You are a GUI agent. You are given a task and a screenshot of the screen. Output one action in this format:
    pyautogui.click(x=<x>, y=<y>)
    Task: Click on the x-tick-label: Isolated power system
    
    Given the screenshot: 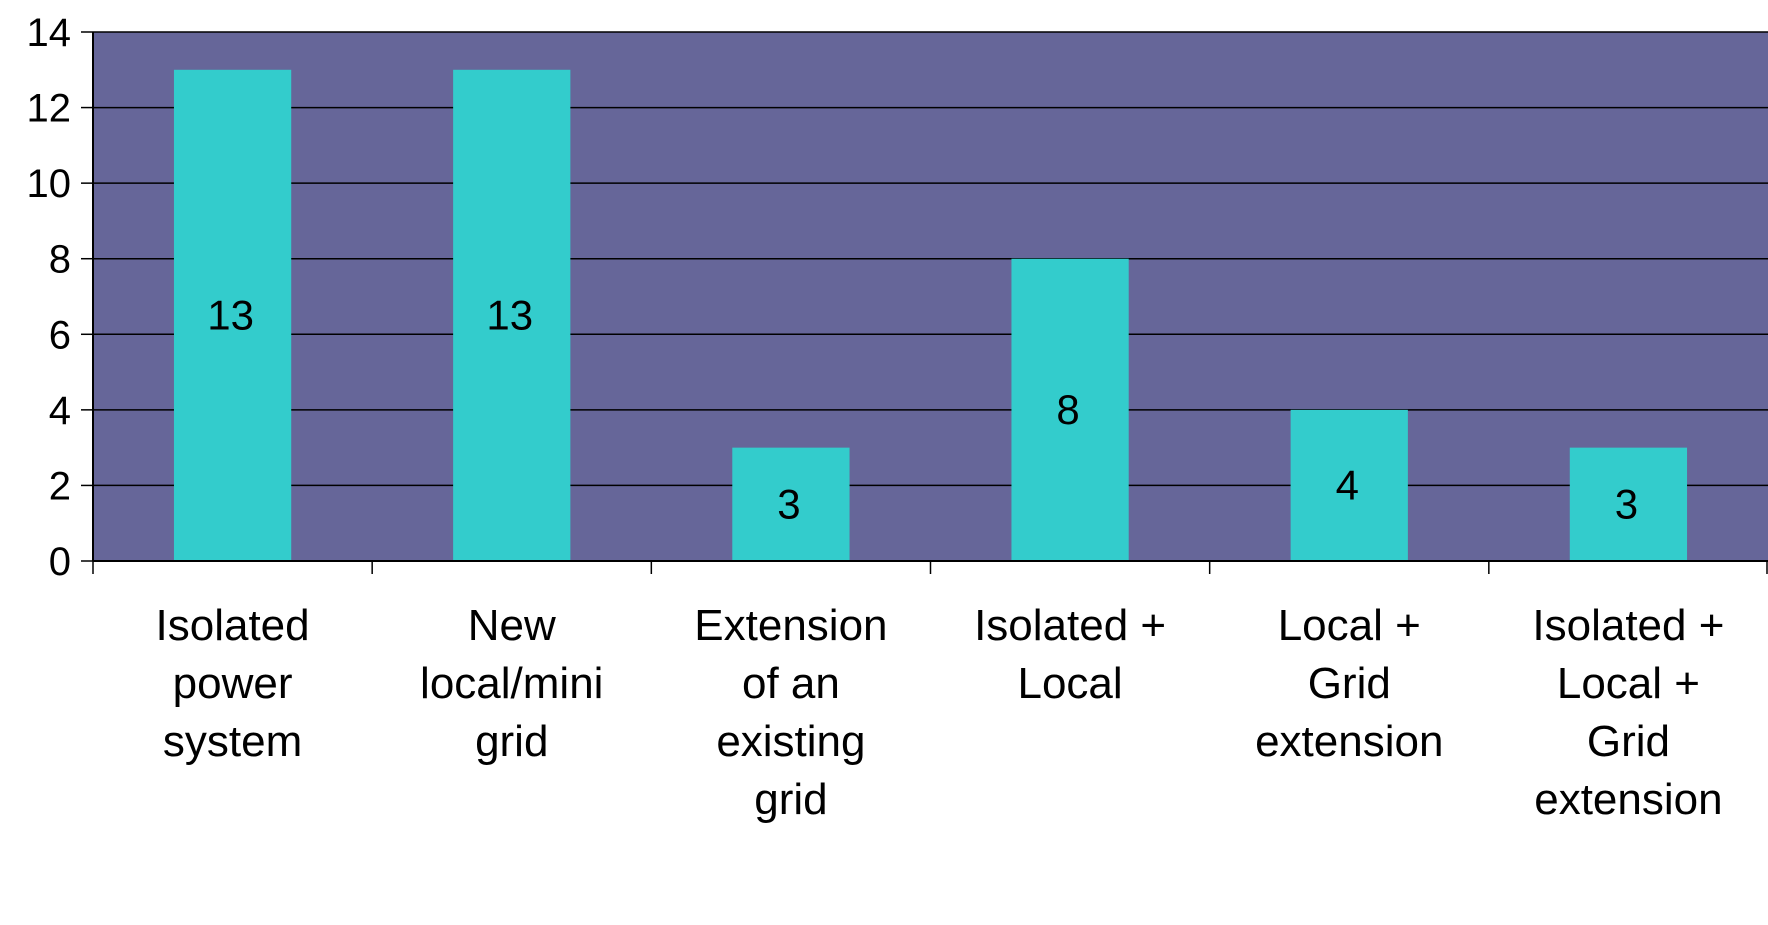 What is the action you would take?
    pyautogui.click(x=233, y=683)
    